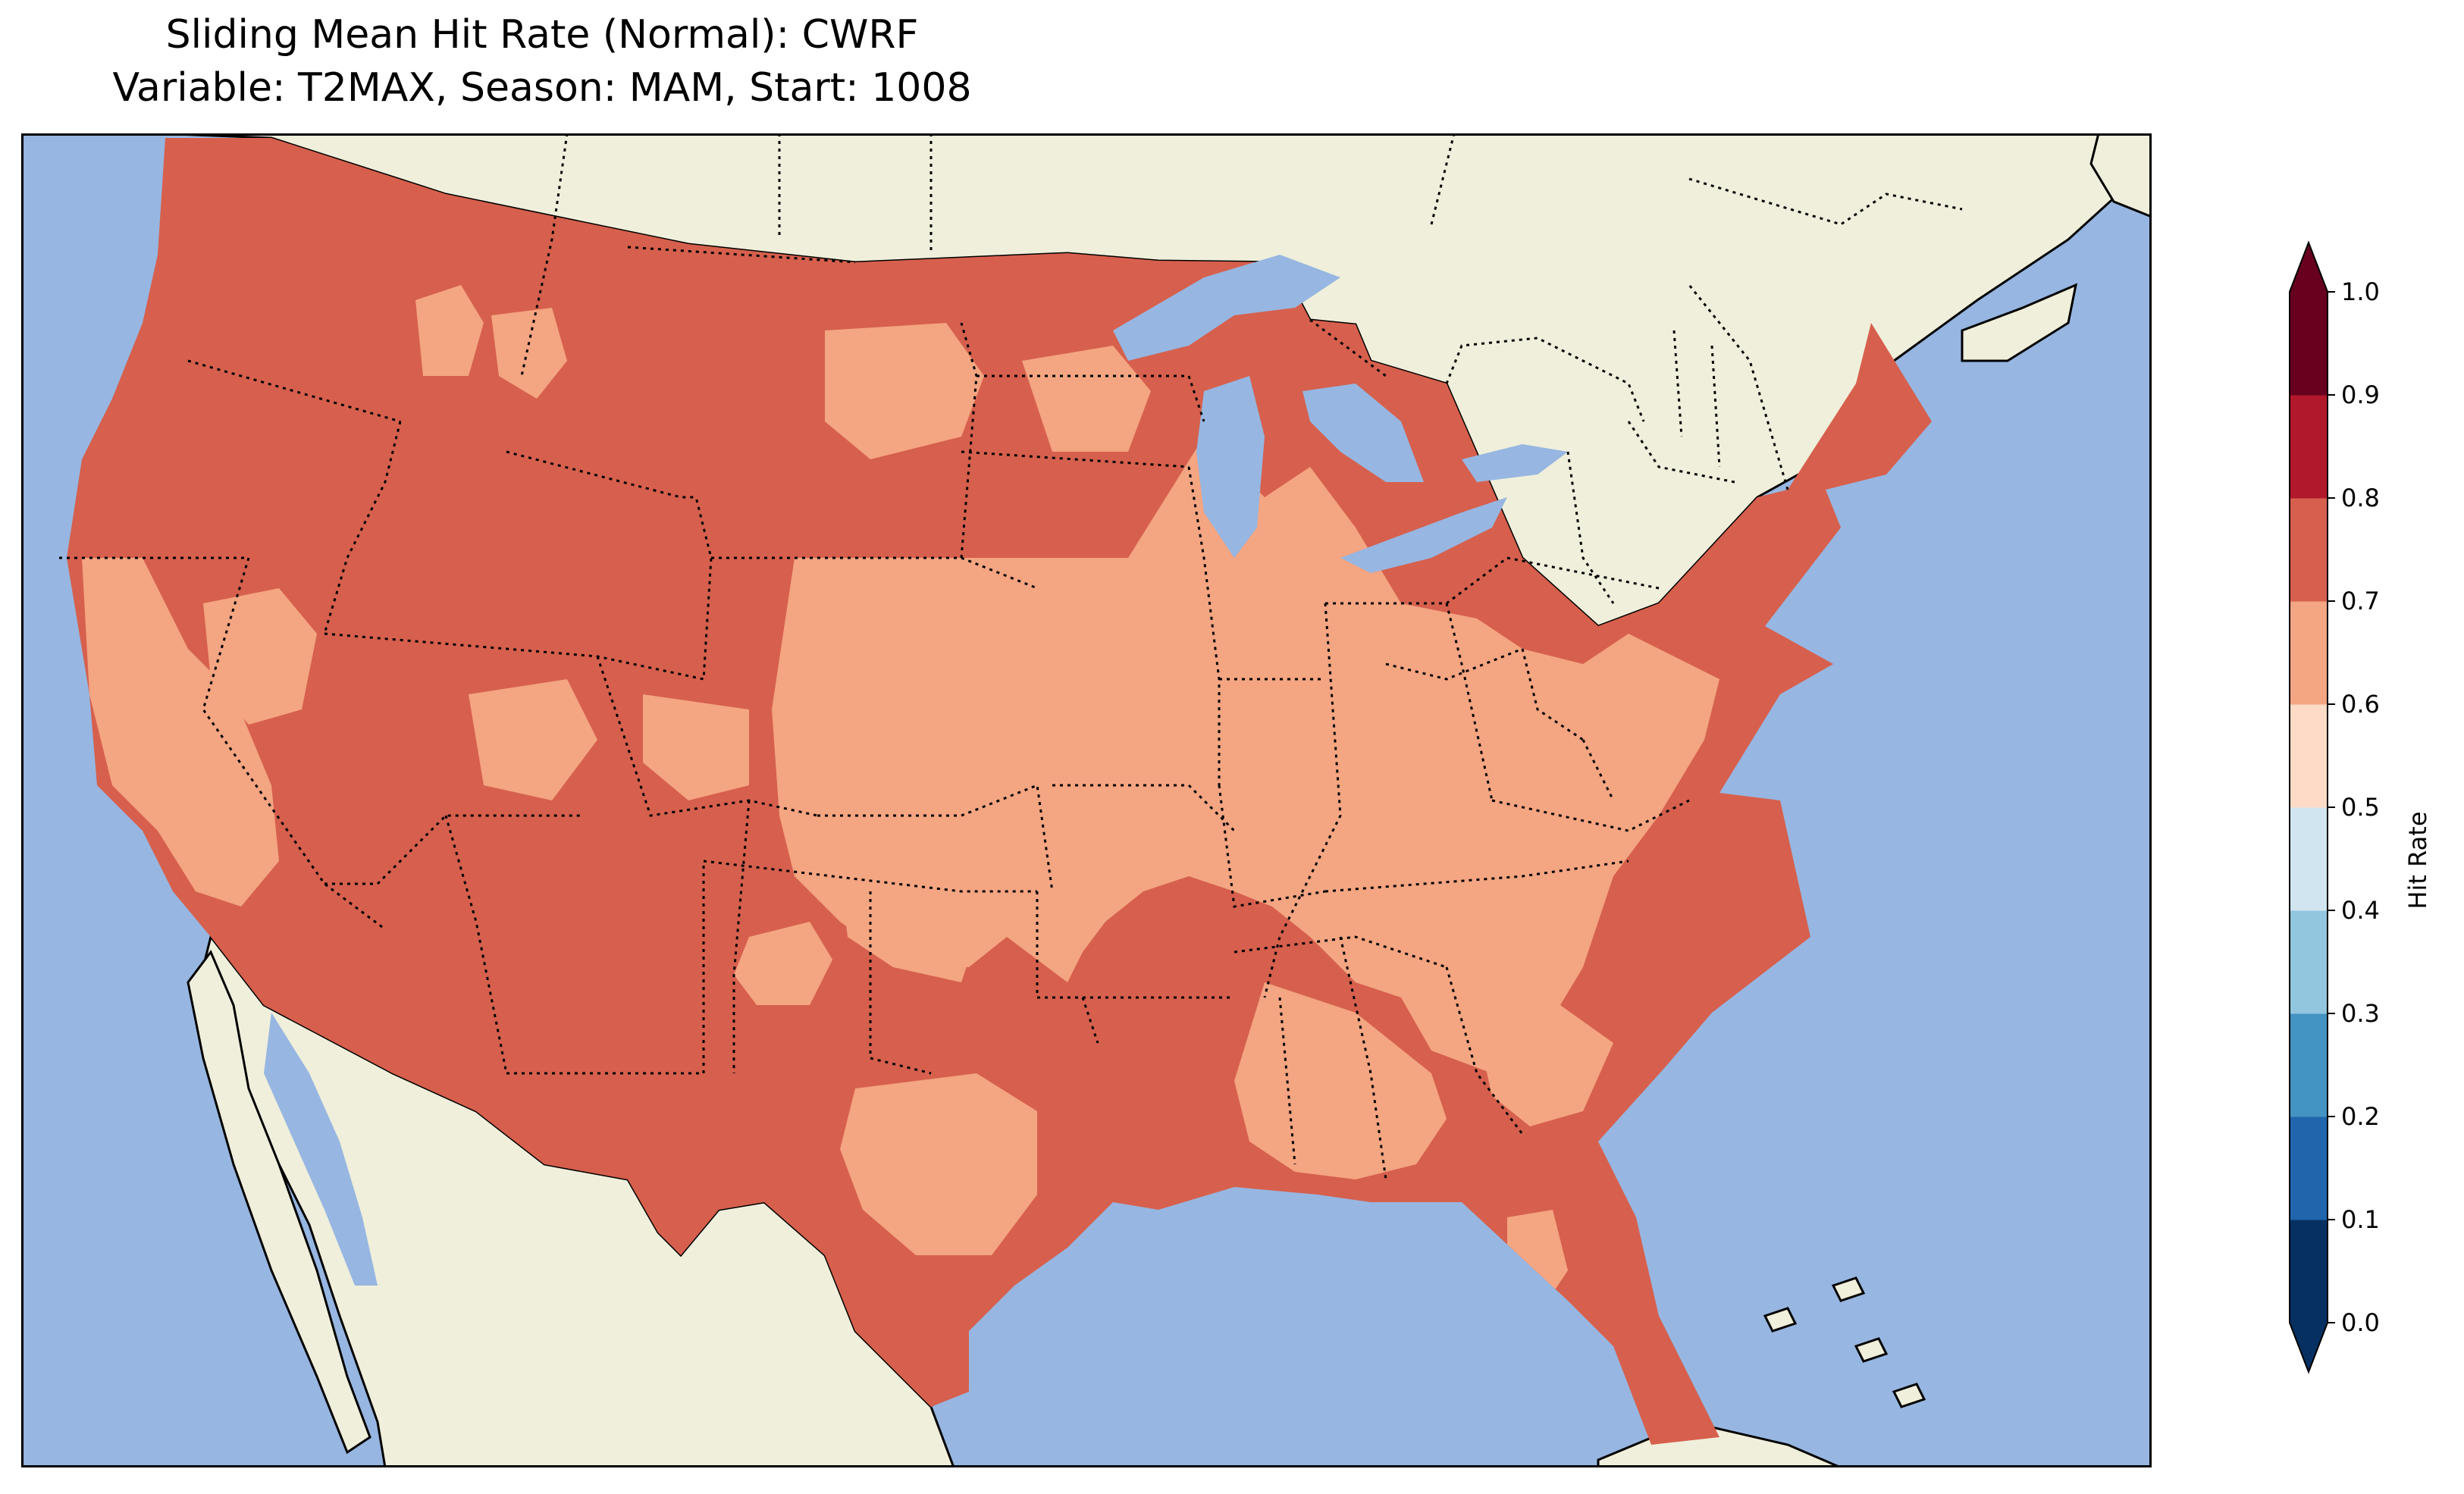 Image resolution: width=2464 pixels, height=1494 pixels. I want to click on colorbar-tick-label: 1.0, so click(2360, 291).